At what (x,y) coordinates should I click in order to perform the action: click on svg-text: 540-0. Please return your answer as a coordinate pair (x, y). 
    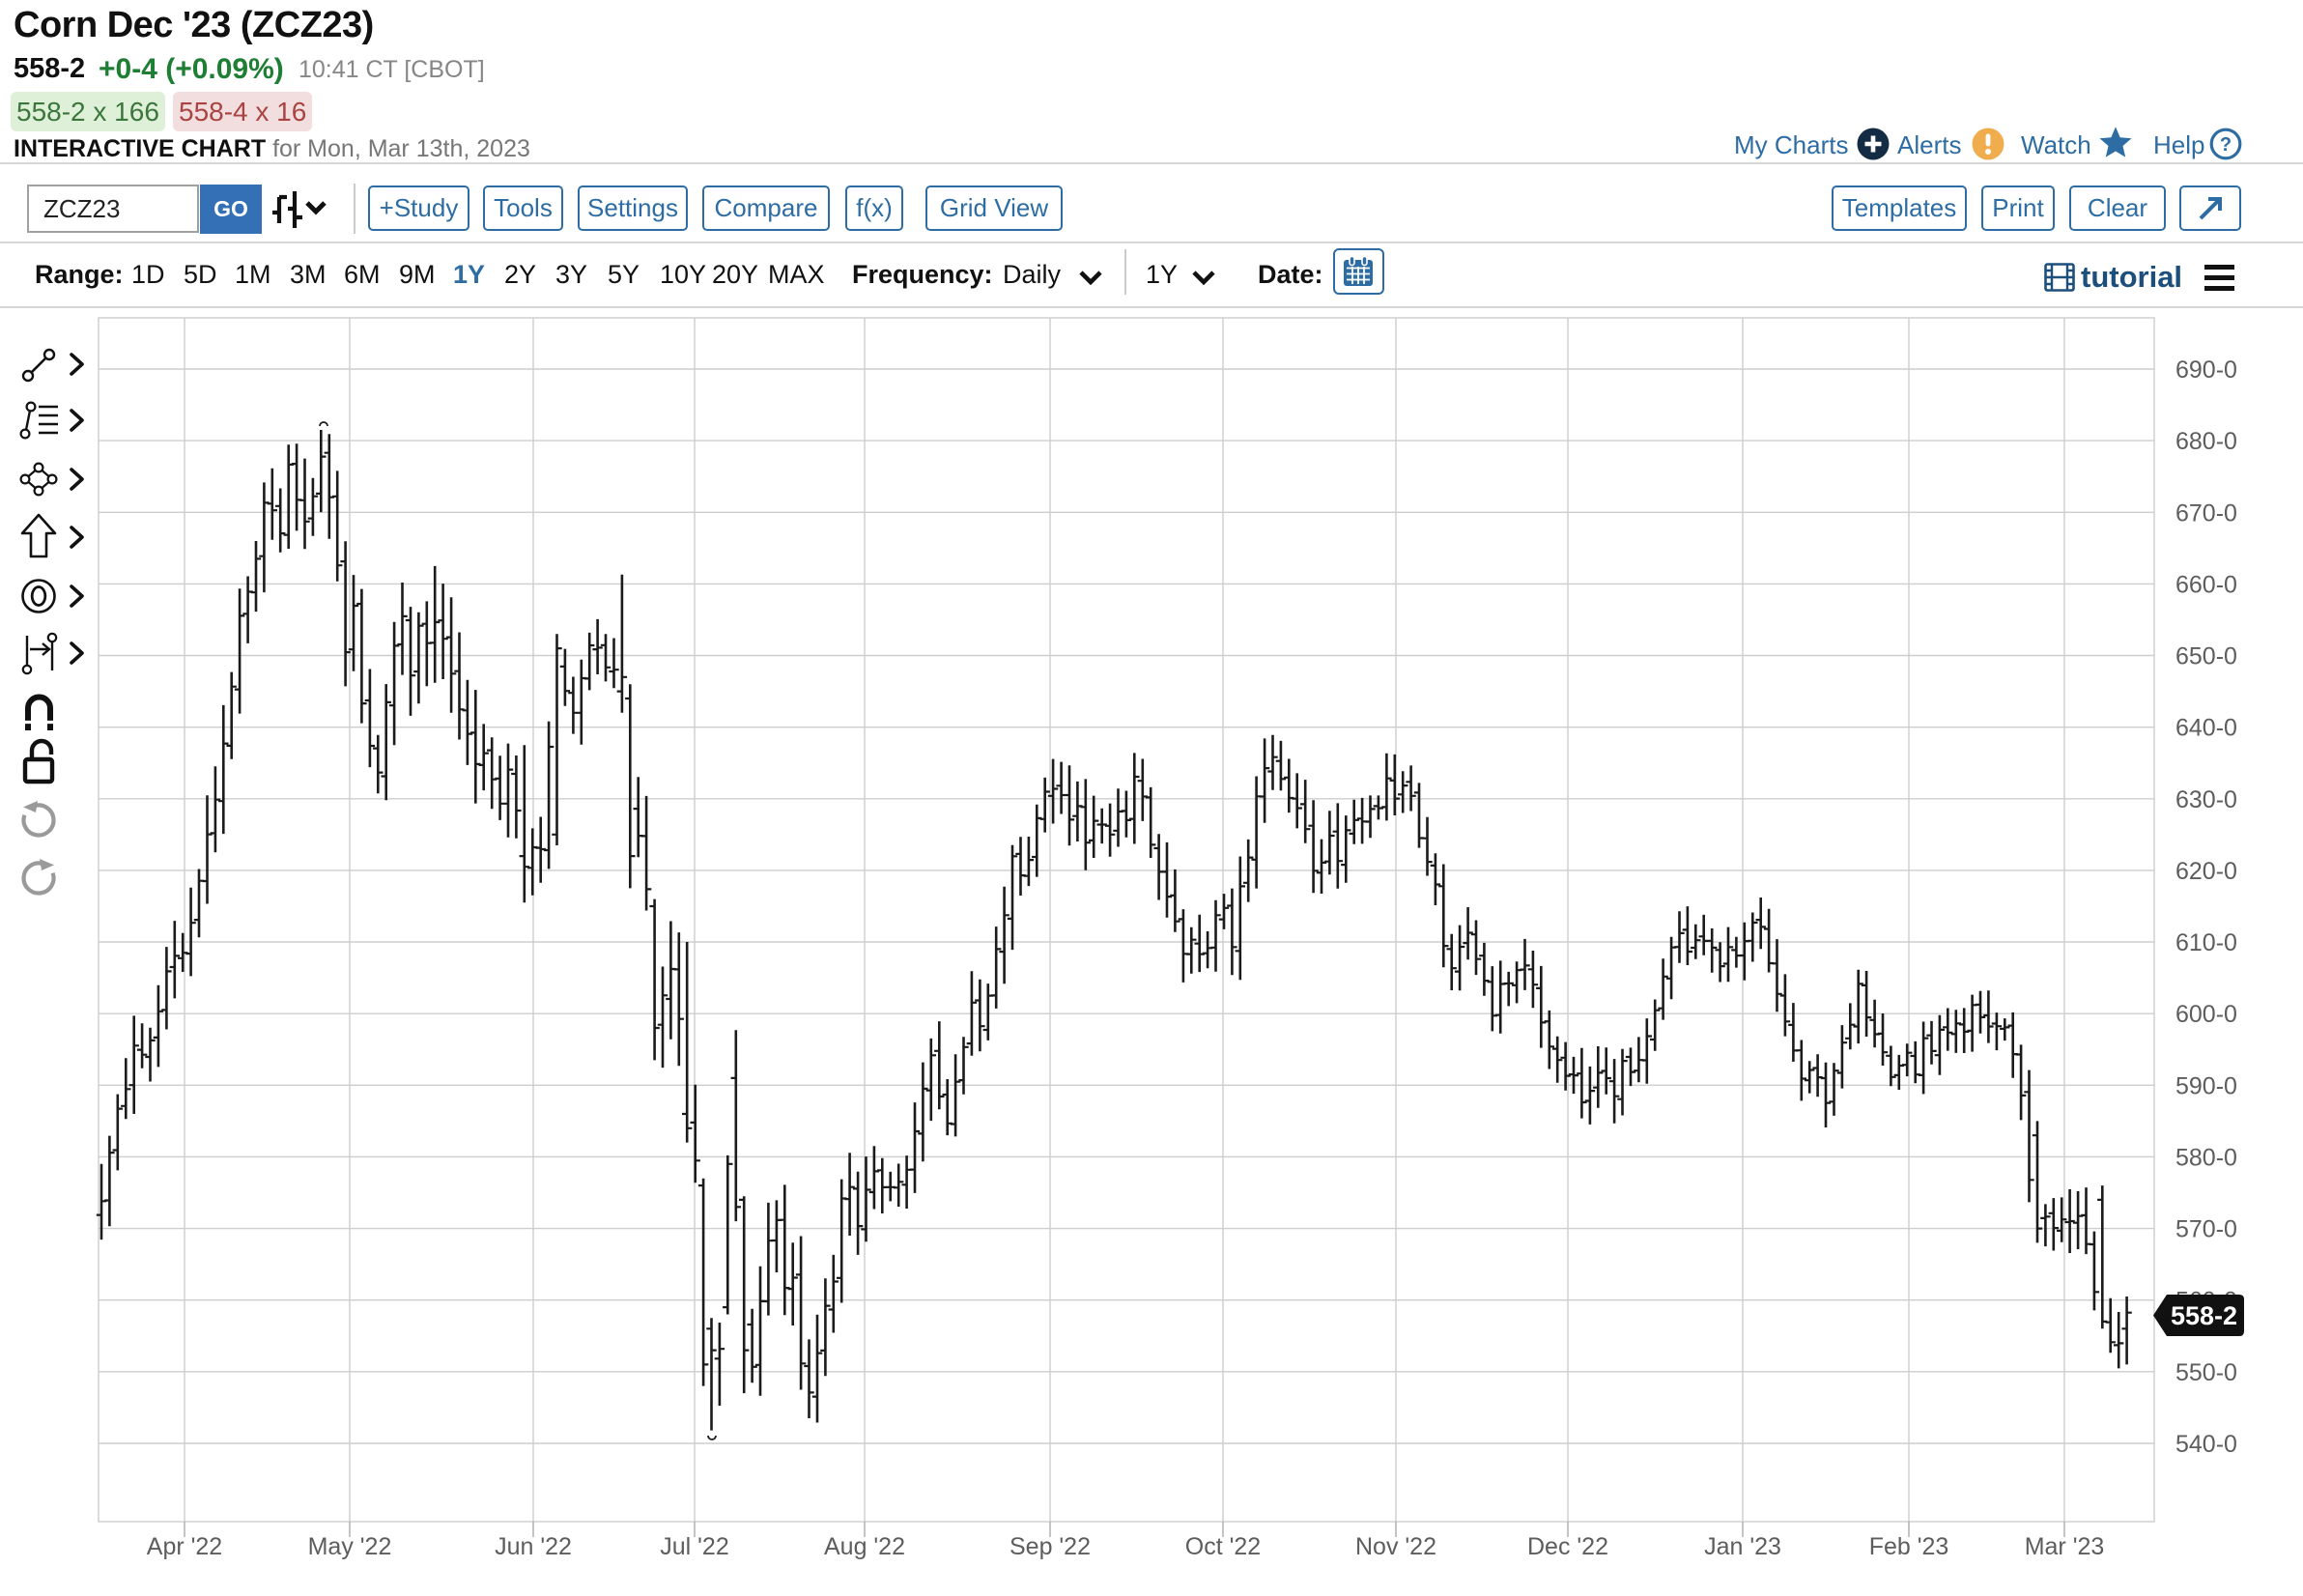
    Looking at the image, I should click on (2206, 1444).